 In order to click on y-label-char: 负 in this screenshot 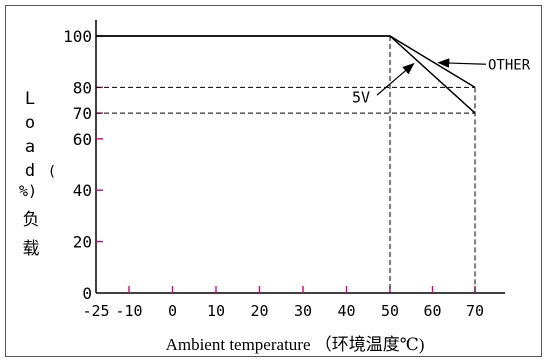, I will do `click(31, 220)`.